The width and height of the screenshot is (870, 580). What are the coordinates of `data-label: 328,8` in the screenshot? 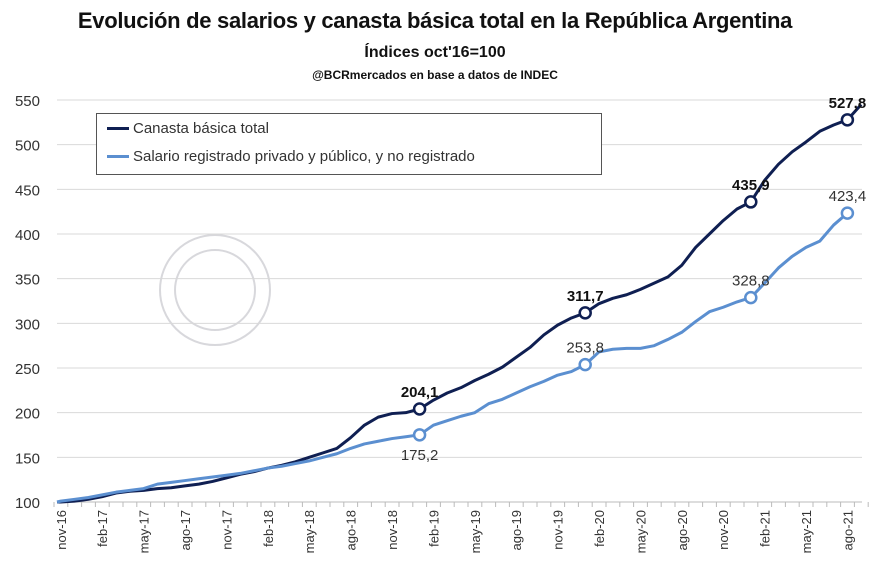 It's located at (751, 281).